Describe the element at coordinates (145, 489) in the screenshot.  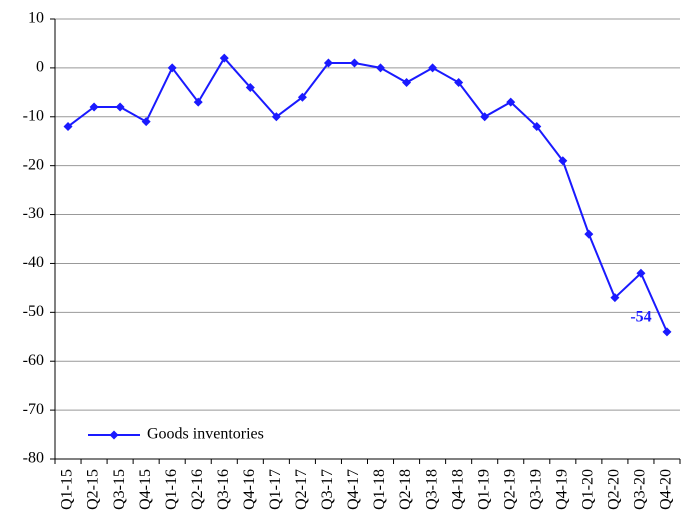
I see `x-tick-label: Q4-15` at that location.